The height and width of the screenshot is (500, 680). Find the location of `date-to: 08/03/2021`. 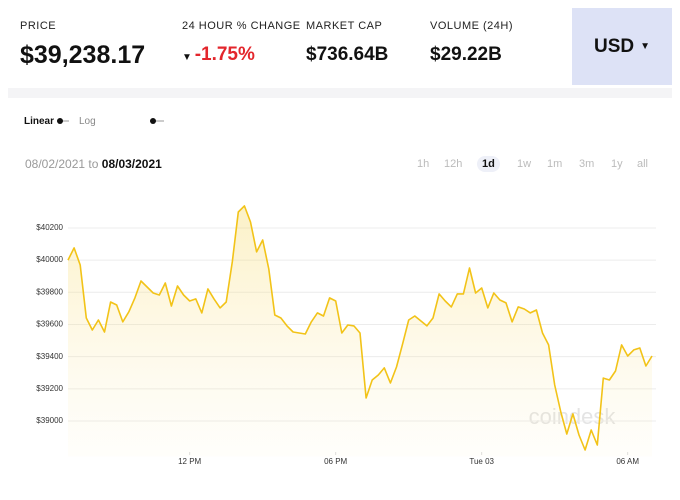

date-to: 08/03/2021 is located at coordinates (131, 164).